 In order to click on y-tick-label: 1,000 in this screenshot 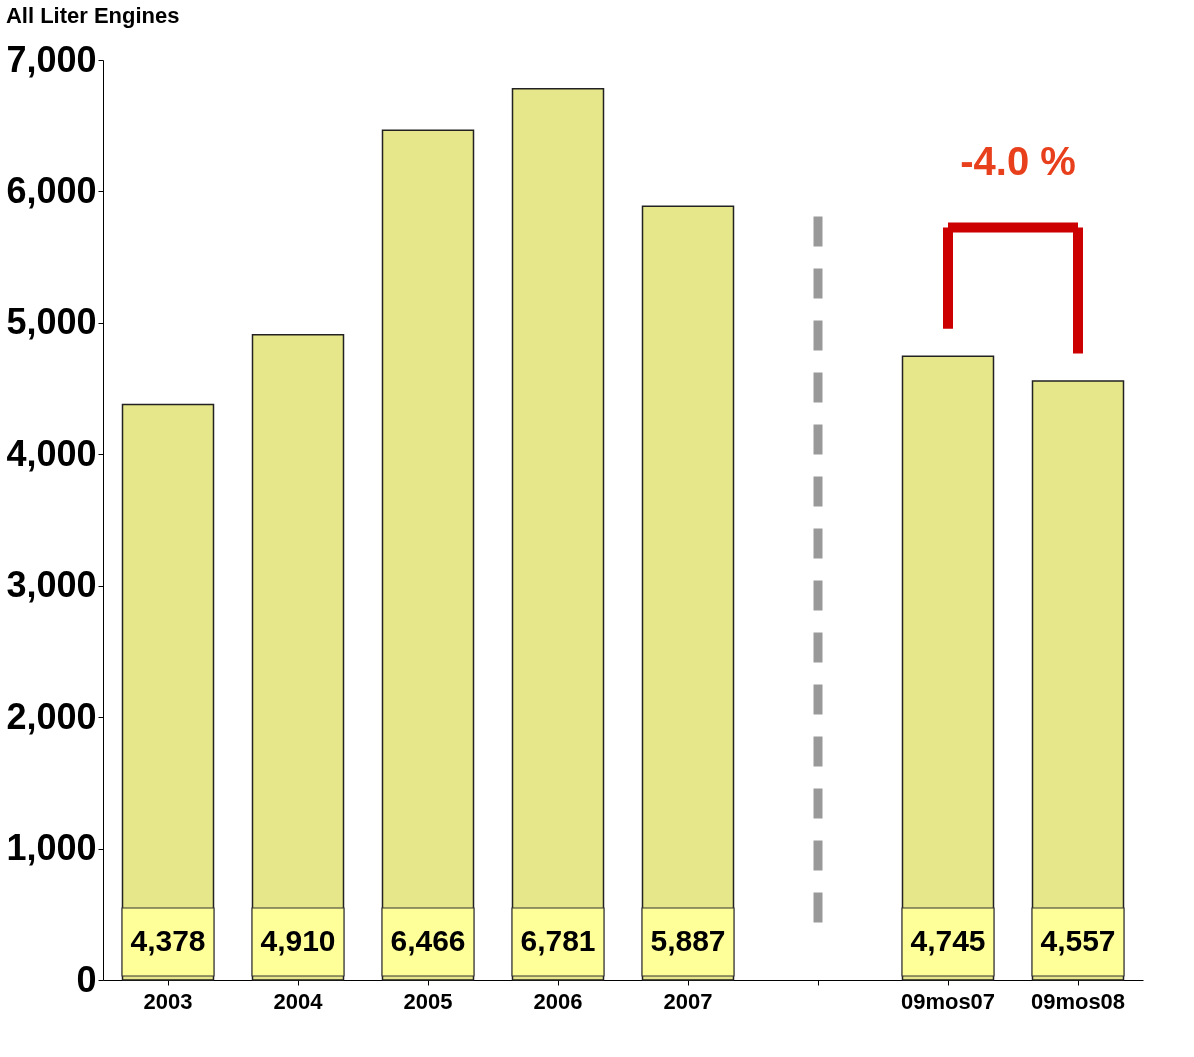, I will do `click(51, 848)`.